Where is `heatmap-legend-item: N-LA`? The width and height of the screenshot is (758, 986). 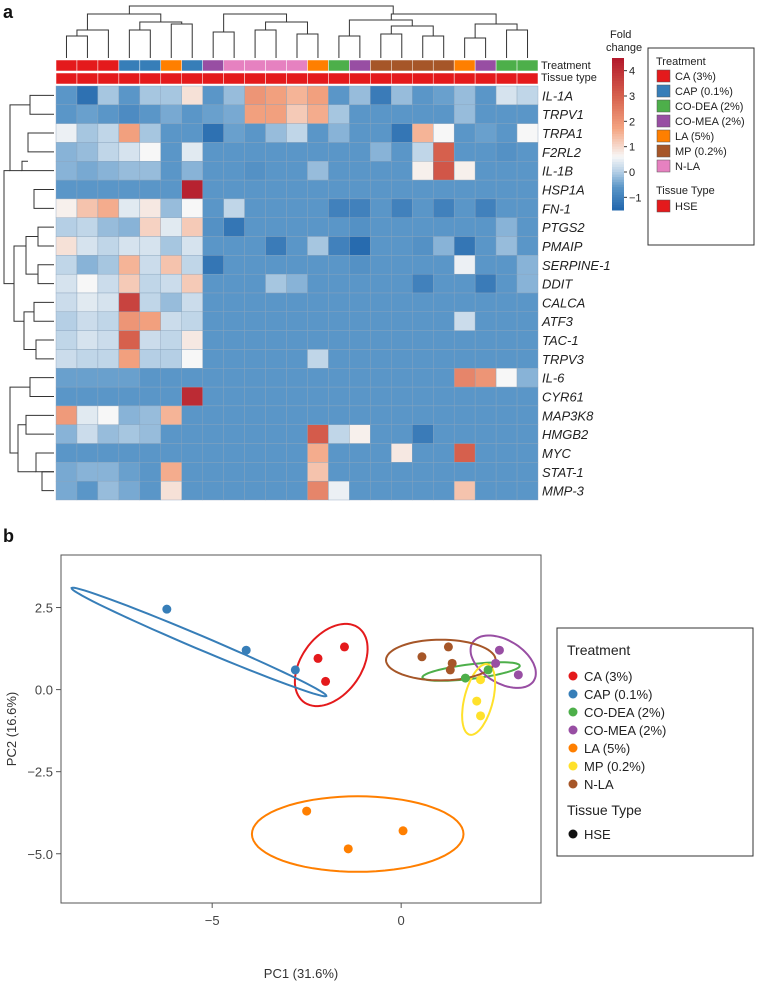 heatmap-legend-item: N-LA is located at coordinates (688, 167).